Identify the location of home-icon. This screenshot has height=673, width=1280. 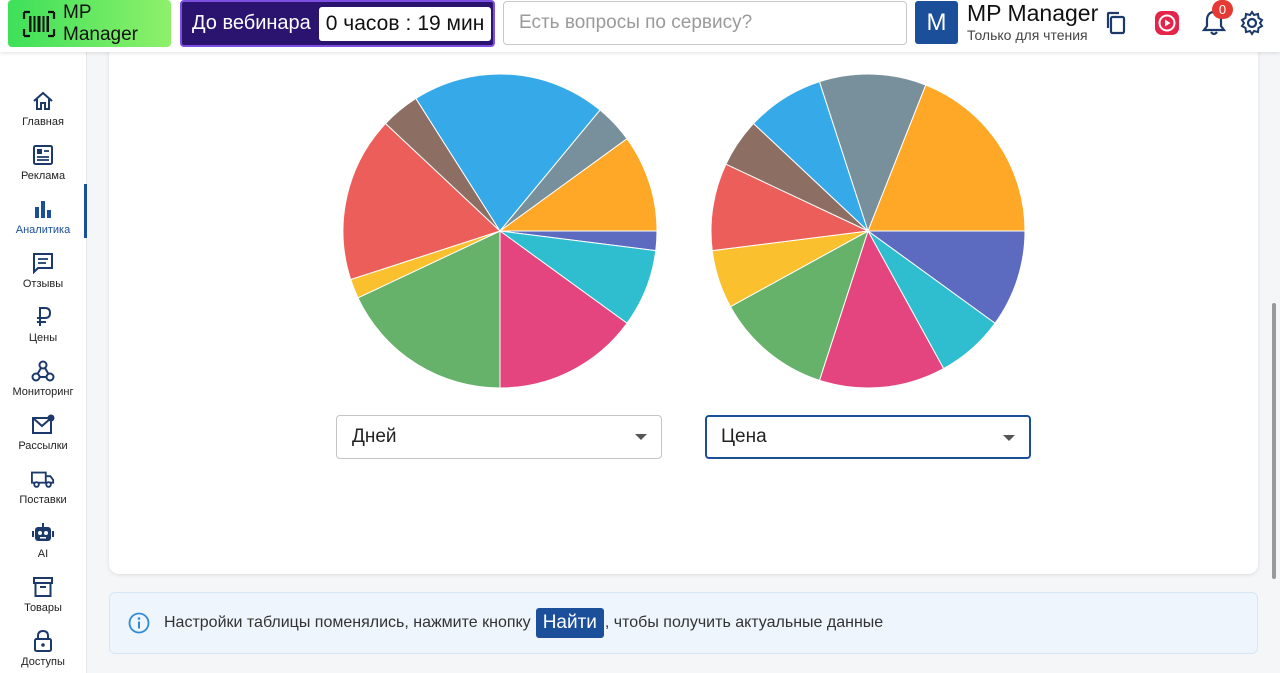
(43, 101).